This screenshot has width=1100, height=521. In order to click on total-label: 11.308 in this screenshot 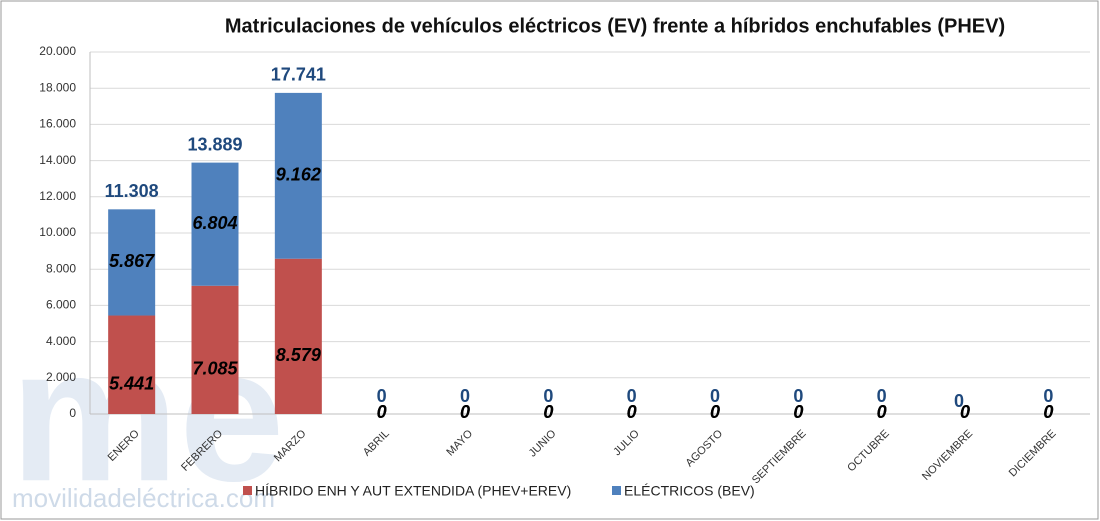, I will do `click(132, 191)`.